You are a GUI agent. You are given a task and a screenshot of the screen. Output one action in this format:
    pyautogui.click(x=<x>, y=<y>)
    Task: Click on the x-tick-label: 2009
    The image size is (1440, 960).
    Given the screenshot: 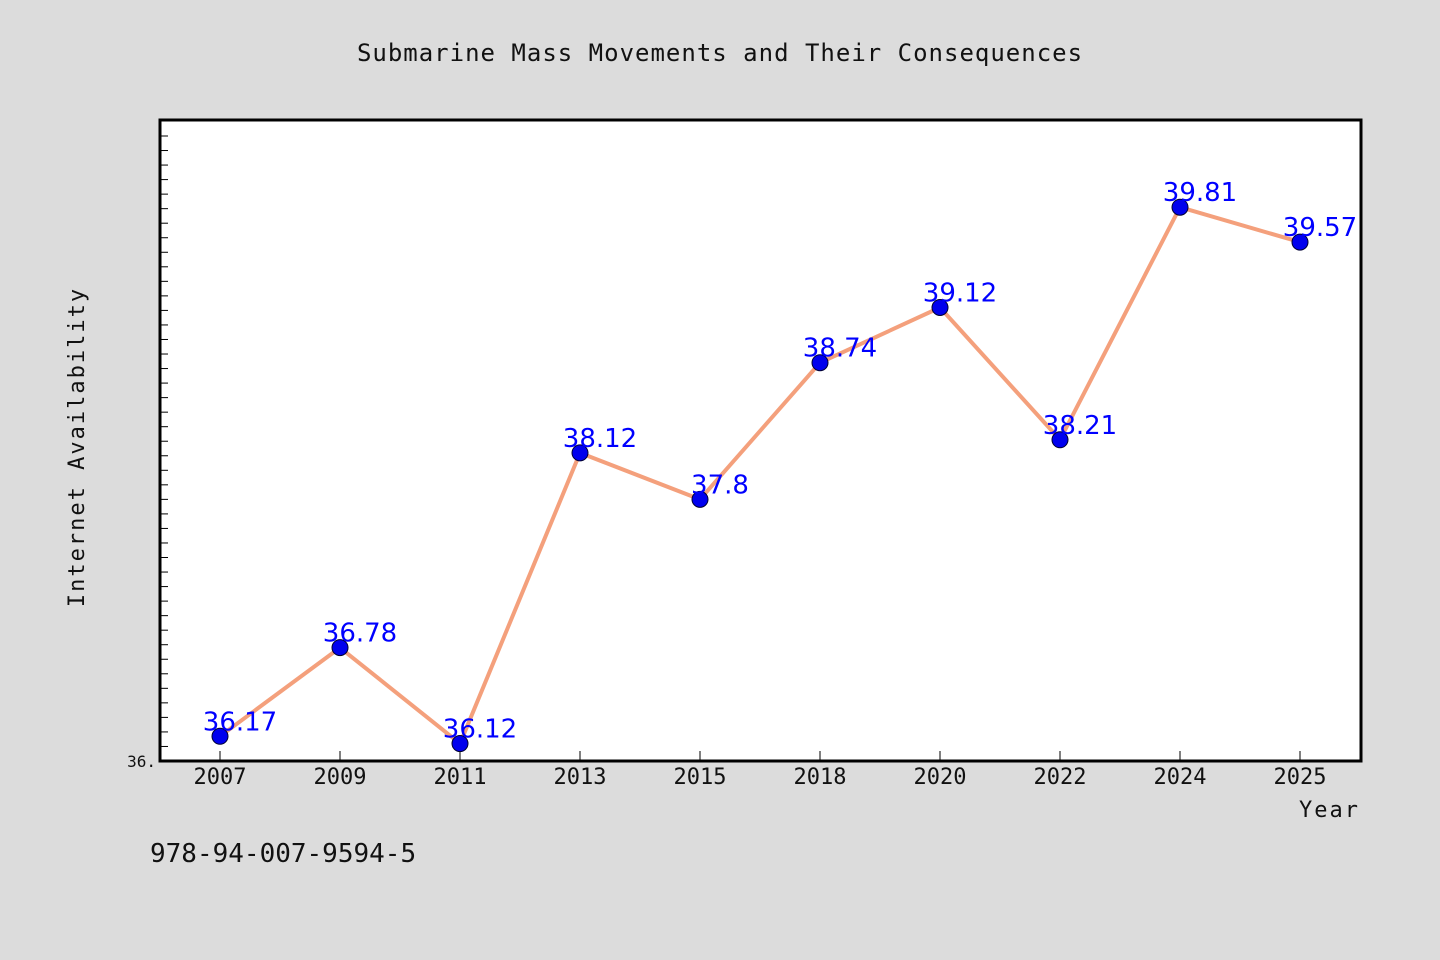 What is the action you would take?
    pyautogui.click(x=340, y=777)
    